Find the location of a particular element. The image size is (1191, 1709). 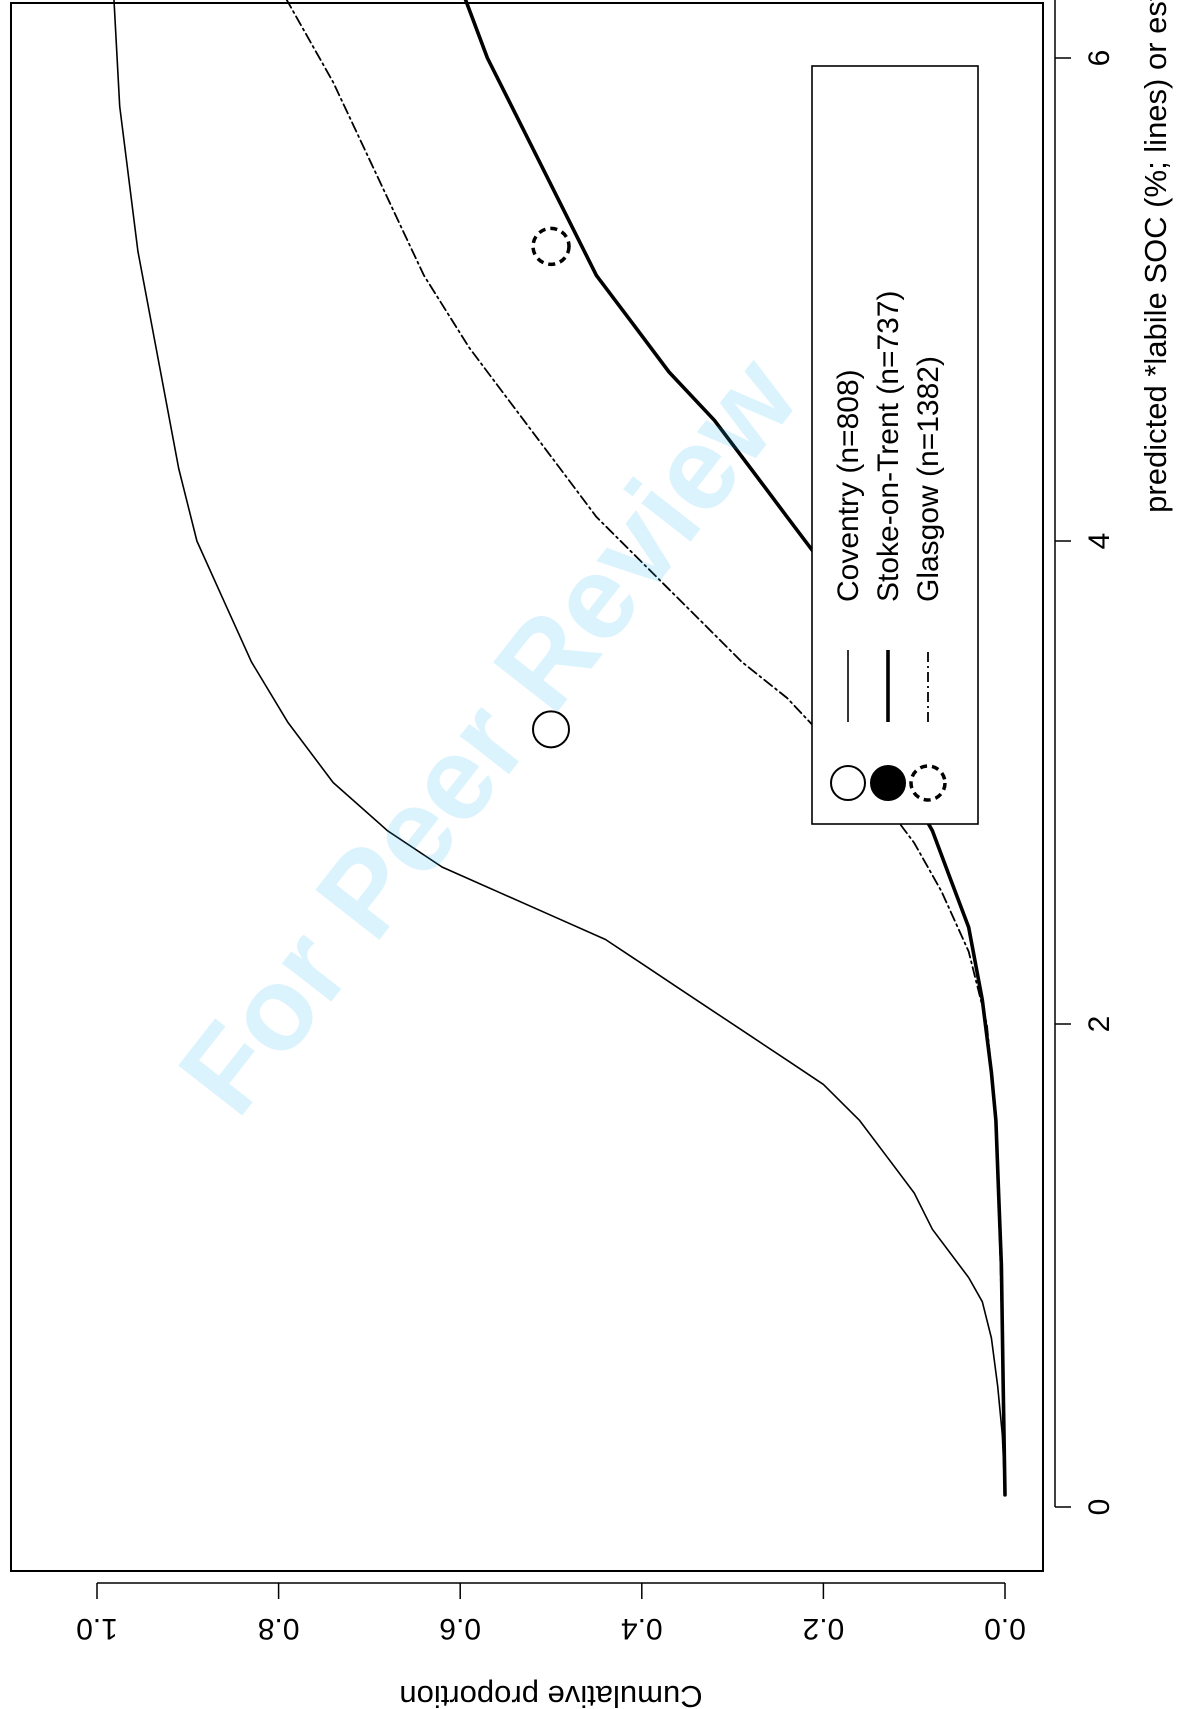

legend-label-2: Stoke-on-Trent (n=737) is located at coordinates (888, 446).